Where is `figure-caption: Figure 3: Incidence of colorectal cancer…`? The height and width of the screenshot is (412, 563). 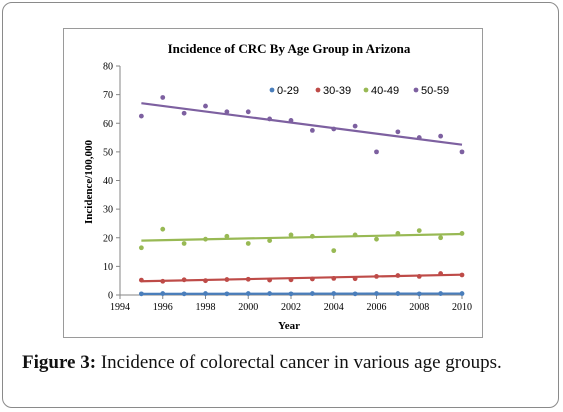 figure-caption: Figure 3: Incidence of colorectal cancer… is located at coordinates (262, 363).